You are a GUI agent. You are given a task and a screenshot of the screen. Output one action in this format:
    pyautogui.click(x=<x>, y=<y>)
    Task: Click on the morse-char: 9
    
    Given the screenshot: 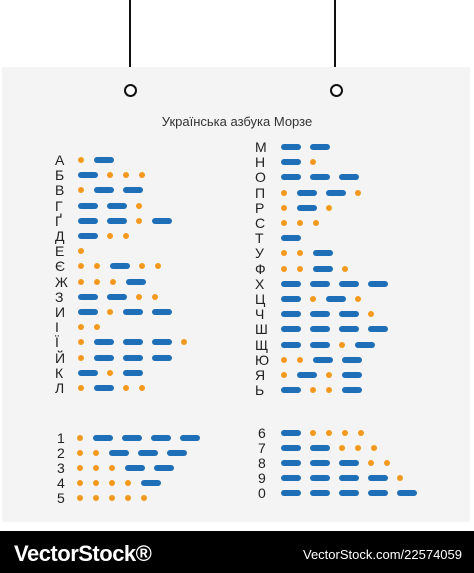 What is the action you would take?
    pyautogui.click(x=262, y=478)
    